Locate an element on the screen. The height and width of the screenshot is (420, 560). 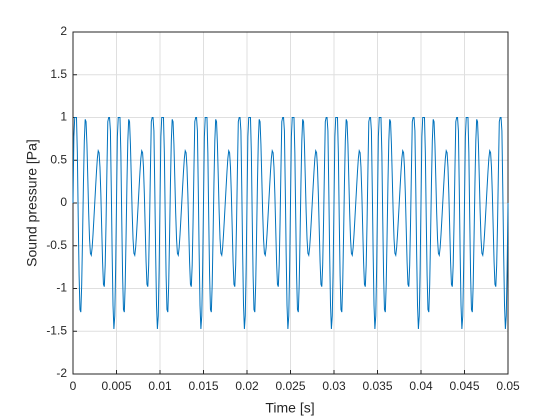
x-tick-label: 0.005 is located at coordinates (116, 386).